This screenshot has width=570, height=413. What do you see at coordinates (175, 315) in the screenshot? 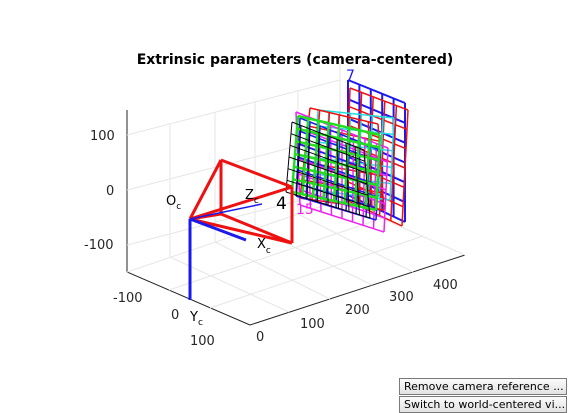
I see `x-tick-0: 0` at bounding box center [175, 315].